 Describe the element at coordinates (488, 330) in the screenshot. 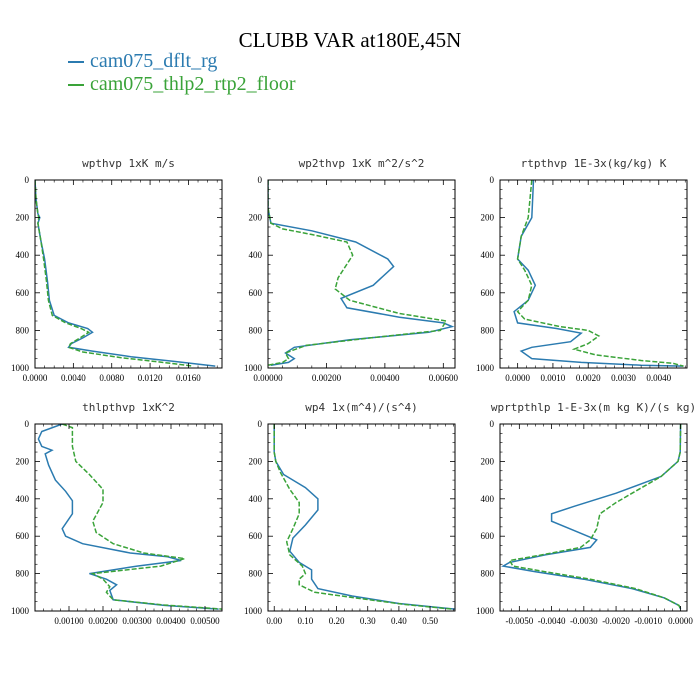

I see `panel-3-ytick-label-4: 800` at that location.